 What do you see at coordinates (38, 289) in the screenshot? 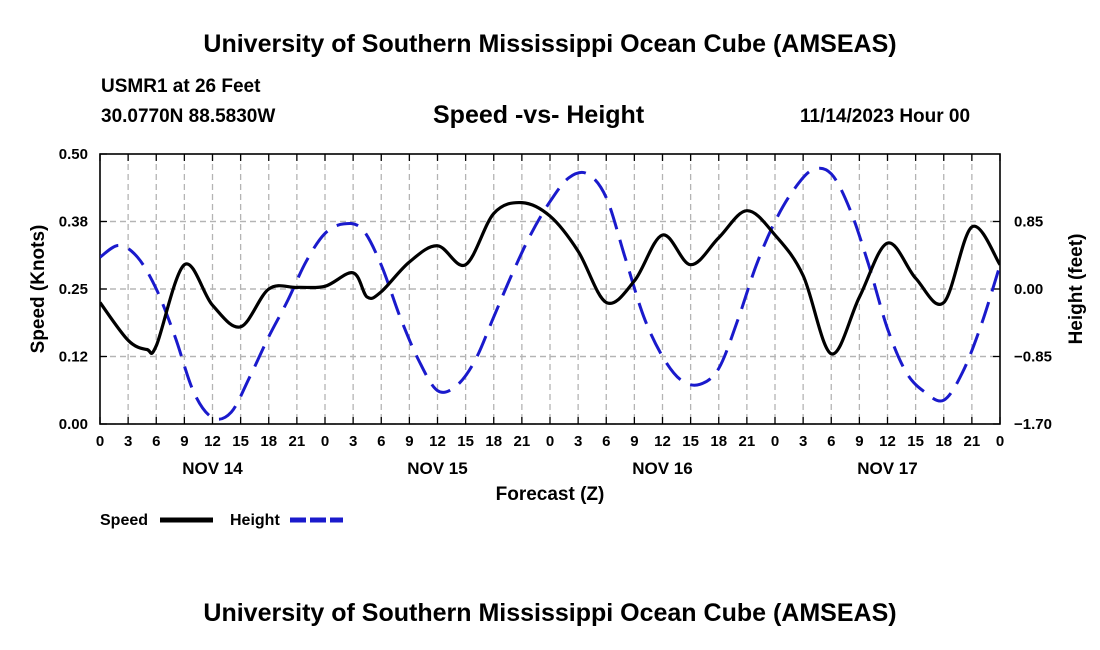
I see `y-axis-label-left: Speed (Knots)` at bounding box center [38, 289].